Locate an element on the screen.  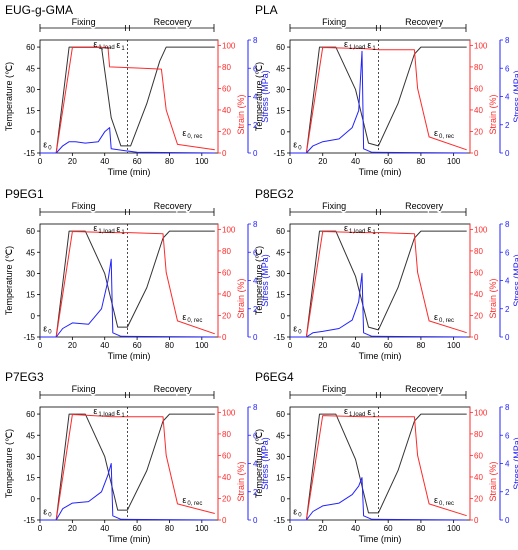
chart-title: PLA is located at coordinates (266, 10).